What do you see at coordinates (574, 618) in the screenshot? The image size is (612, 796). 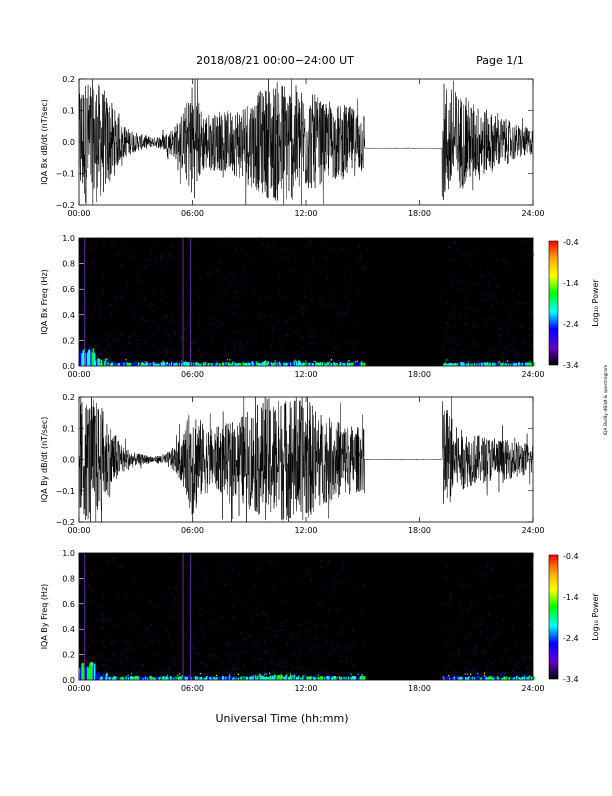 I see `colorbar-2: -0.4 -1.4 -2.4 -3.4 Log₁₀ Power` at bounding box center [574, 618].